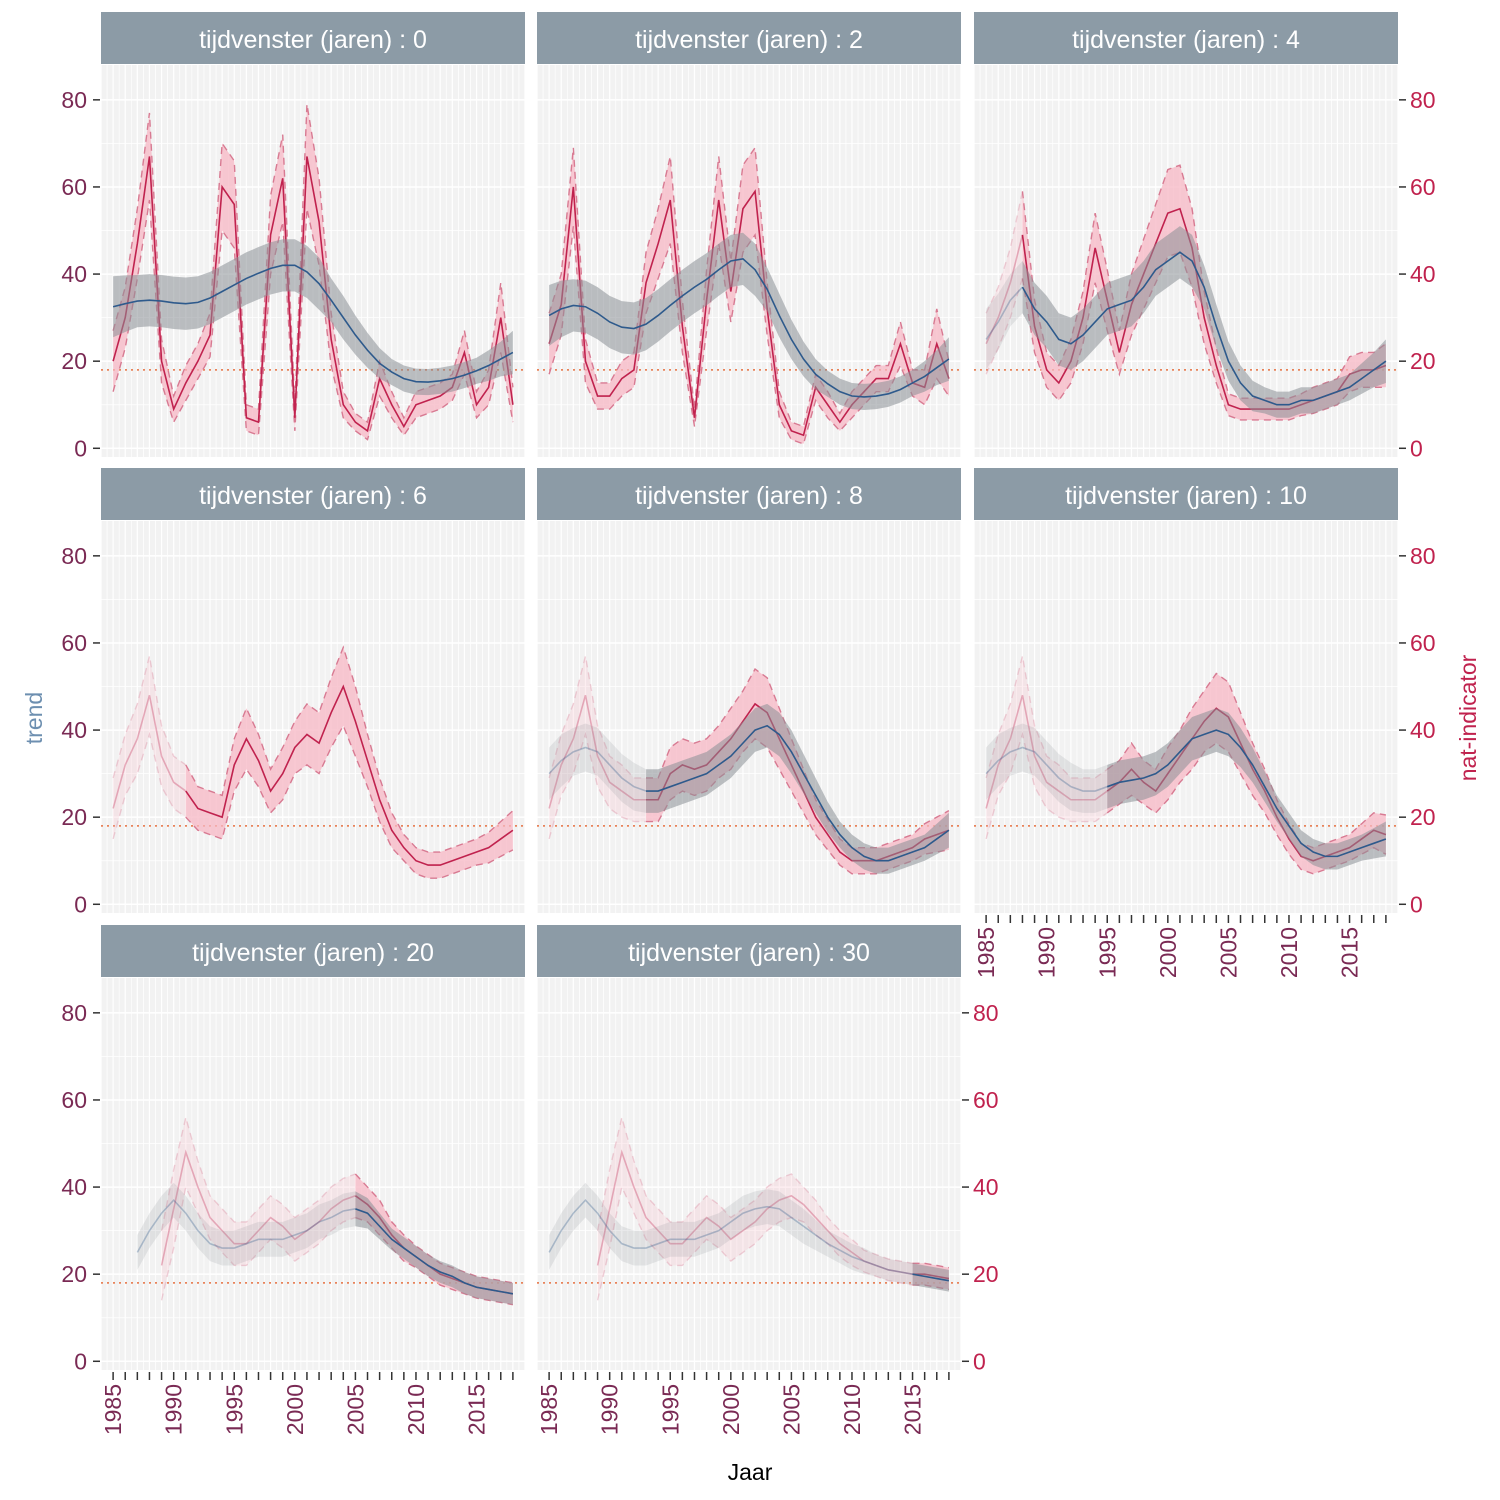 This screenshot has width=1500, height=1500. Describe the element at coordinates (1289, 952) in the screenshot. I see `x-tick-label: 2010` at that location.